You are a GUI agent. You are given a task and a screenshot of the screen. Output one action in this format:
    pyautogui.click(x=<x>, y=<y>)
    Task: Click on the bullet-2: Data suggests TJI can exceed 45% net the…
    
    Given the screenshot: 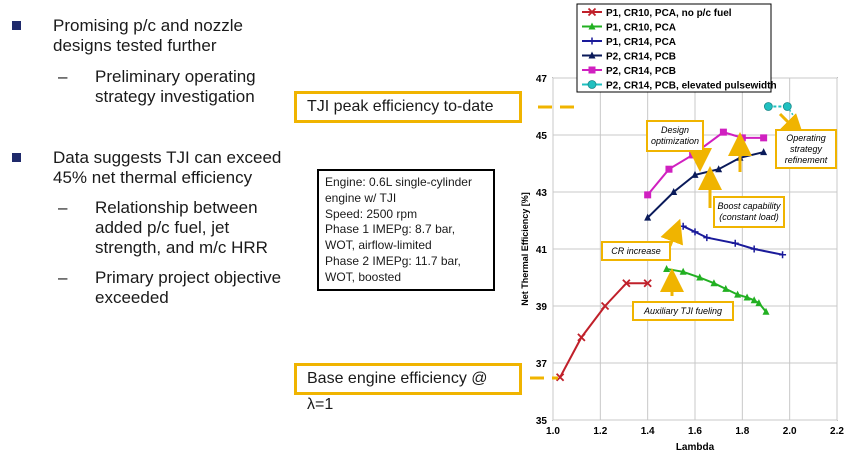 What is the action you would take?
    pyautogui.click(x=146, y=168)
    